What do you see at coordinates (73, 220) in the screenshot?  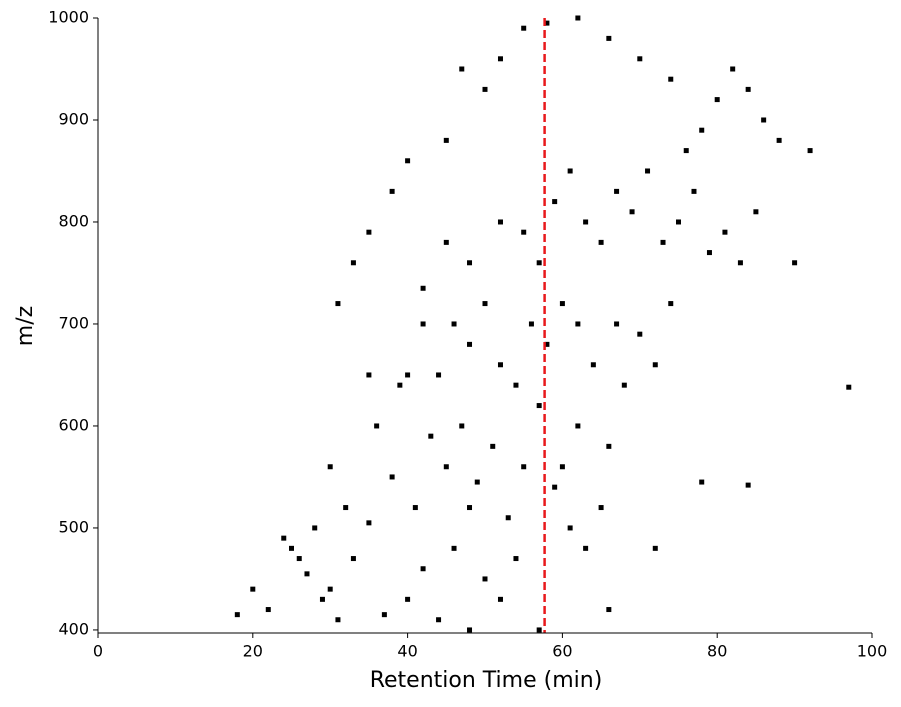 I see `y-tick-label: 800` at bounding box center [73, 220].